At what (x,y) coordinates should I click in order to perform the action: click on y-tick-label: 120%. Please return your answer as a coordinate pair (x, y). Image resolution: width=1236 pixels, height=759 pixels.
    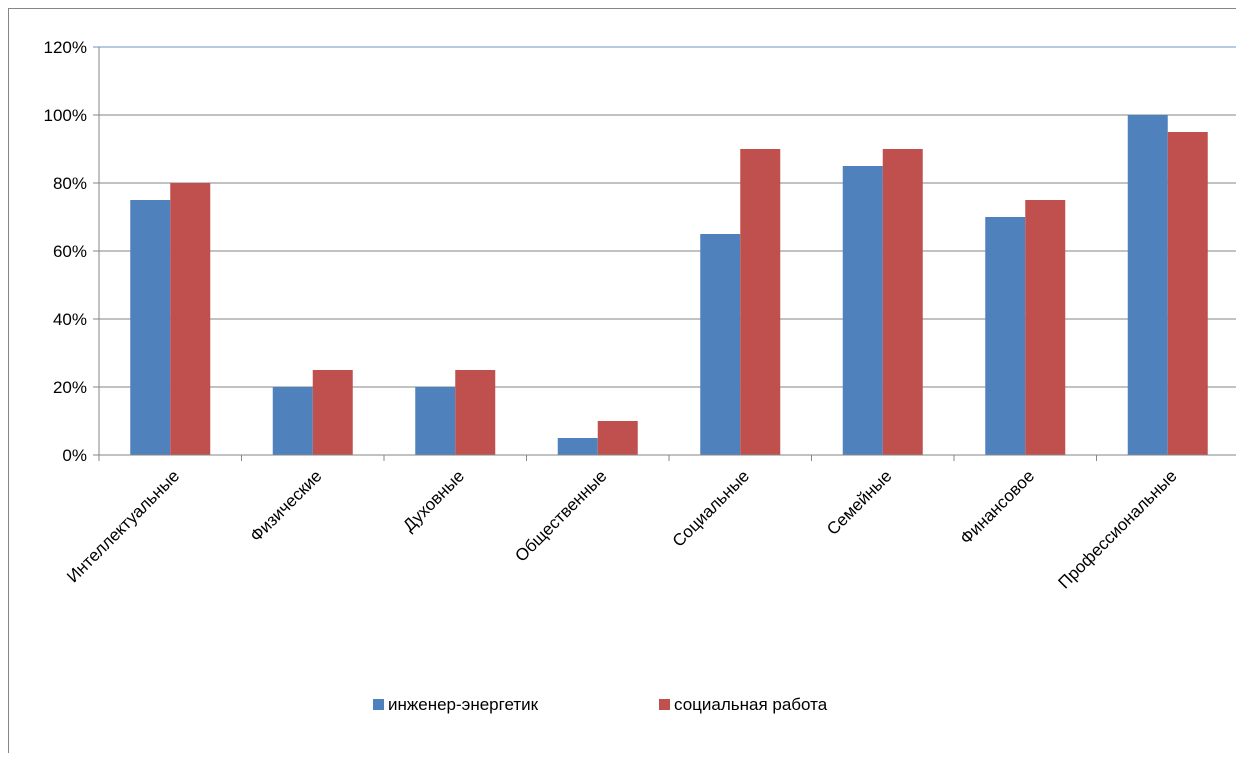
    Looking at the image, I should click on (65, 47).